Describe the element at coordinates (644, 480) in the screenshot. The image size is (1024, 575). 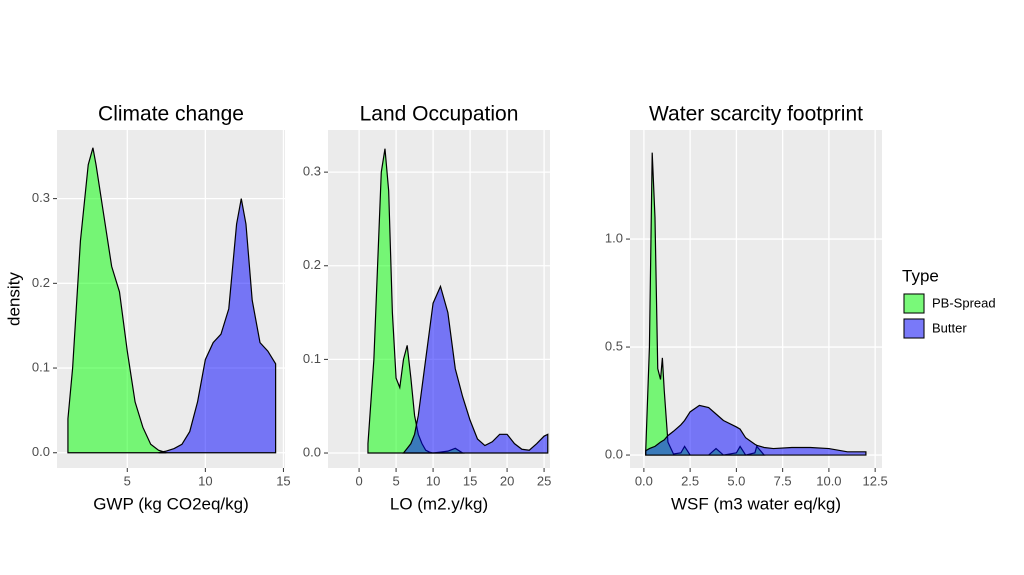
I see `x-tick-label: 0.0` at that location.